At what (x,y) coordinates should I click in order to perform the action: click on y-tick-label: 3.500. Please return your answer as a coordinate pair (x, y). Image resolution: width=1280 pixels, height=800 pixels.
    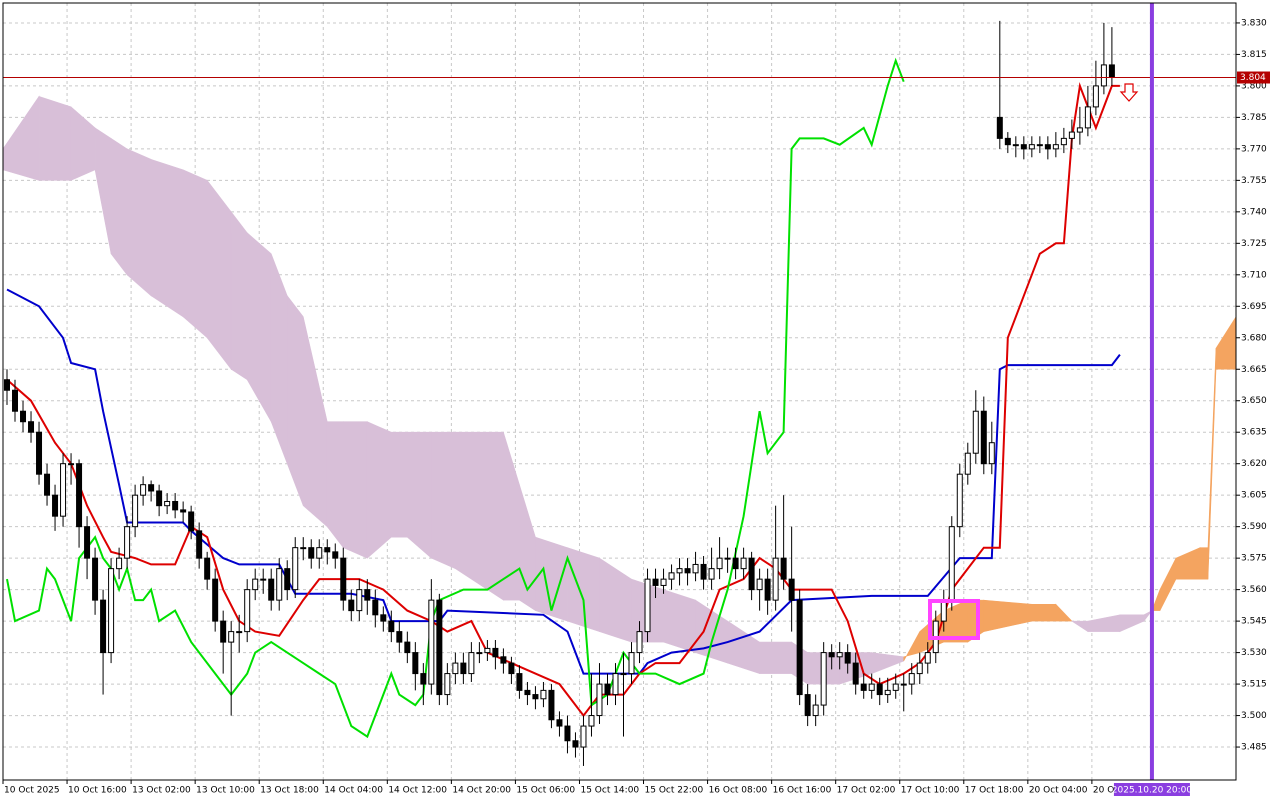
    Looking at the image, I should click on (1254, 716).